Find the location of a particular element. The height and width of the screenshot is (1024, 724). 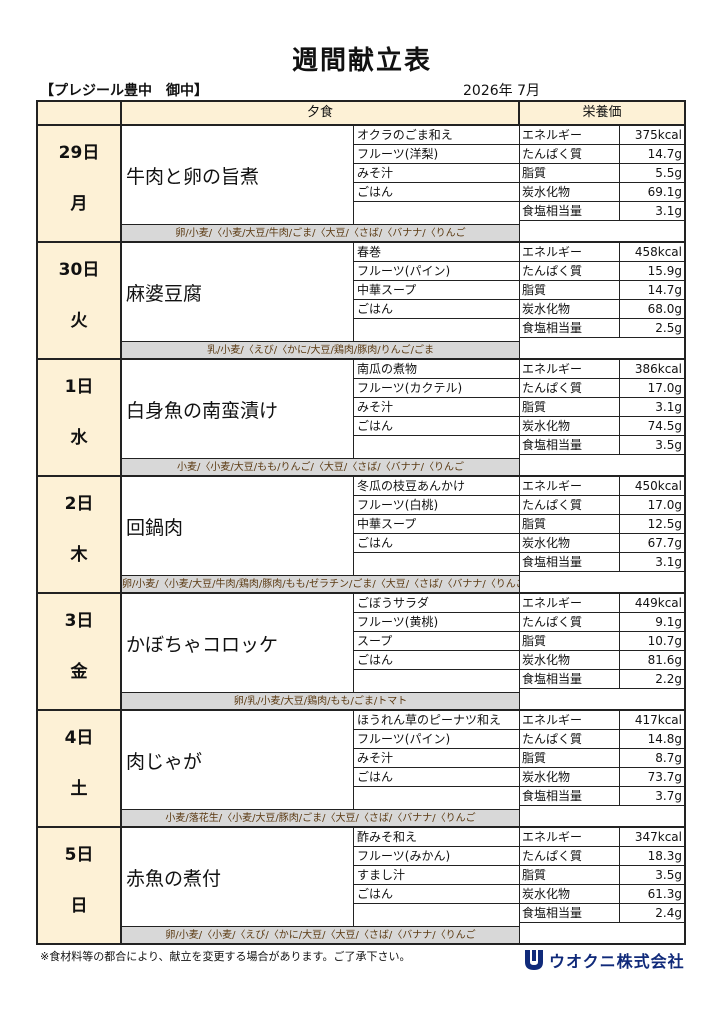

page-title: 週間献立表 is located at coordinates (361, 61).